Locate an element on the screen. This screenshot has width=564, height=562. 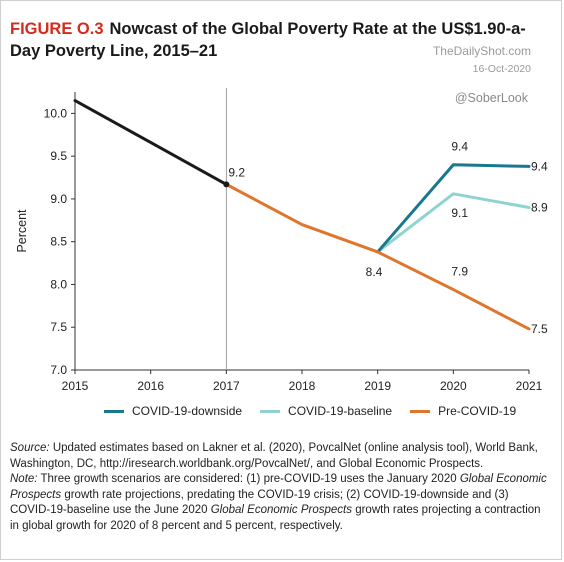
note-gep-1: Global Economic Prospects is located at coordinates (278, 487).